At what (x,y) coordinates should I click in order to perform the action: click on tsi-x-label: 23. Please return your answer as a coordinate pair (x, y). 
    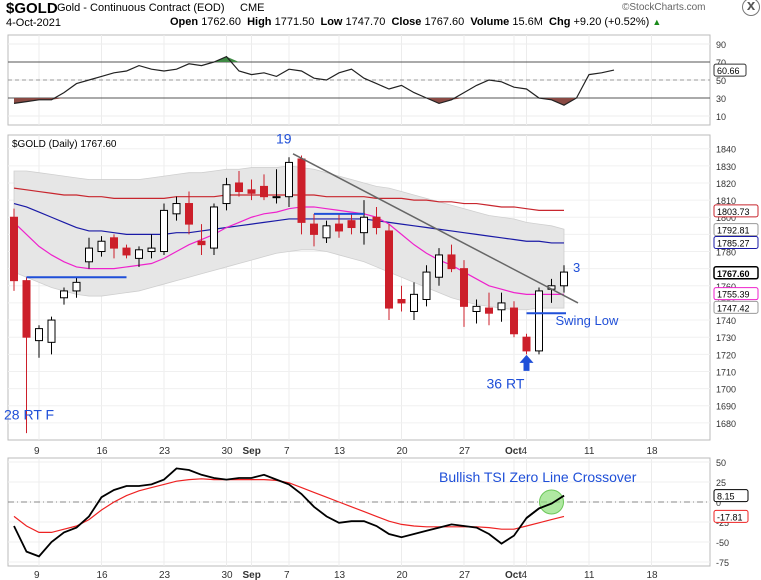
    Looking at the image, I should click on (165, 575).